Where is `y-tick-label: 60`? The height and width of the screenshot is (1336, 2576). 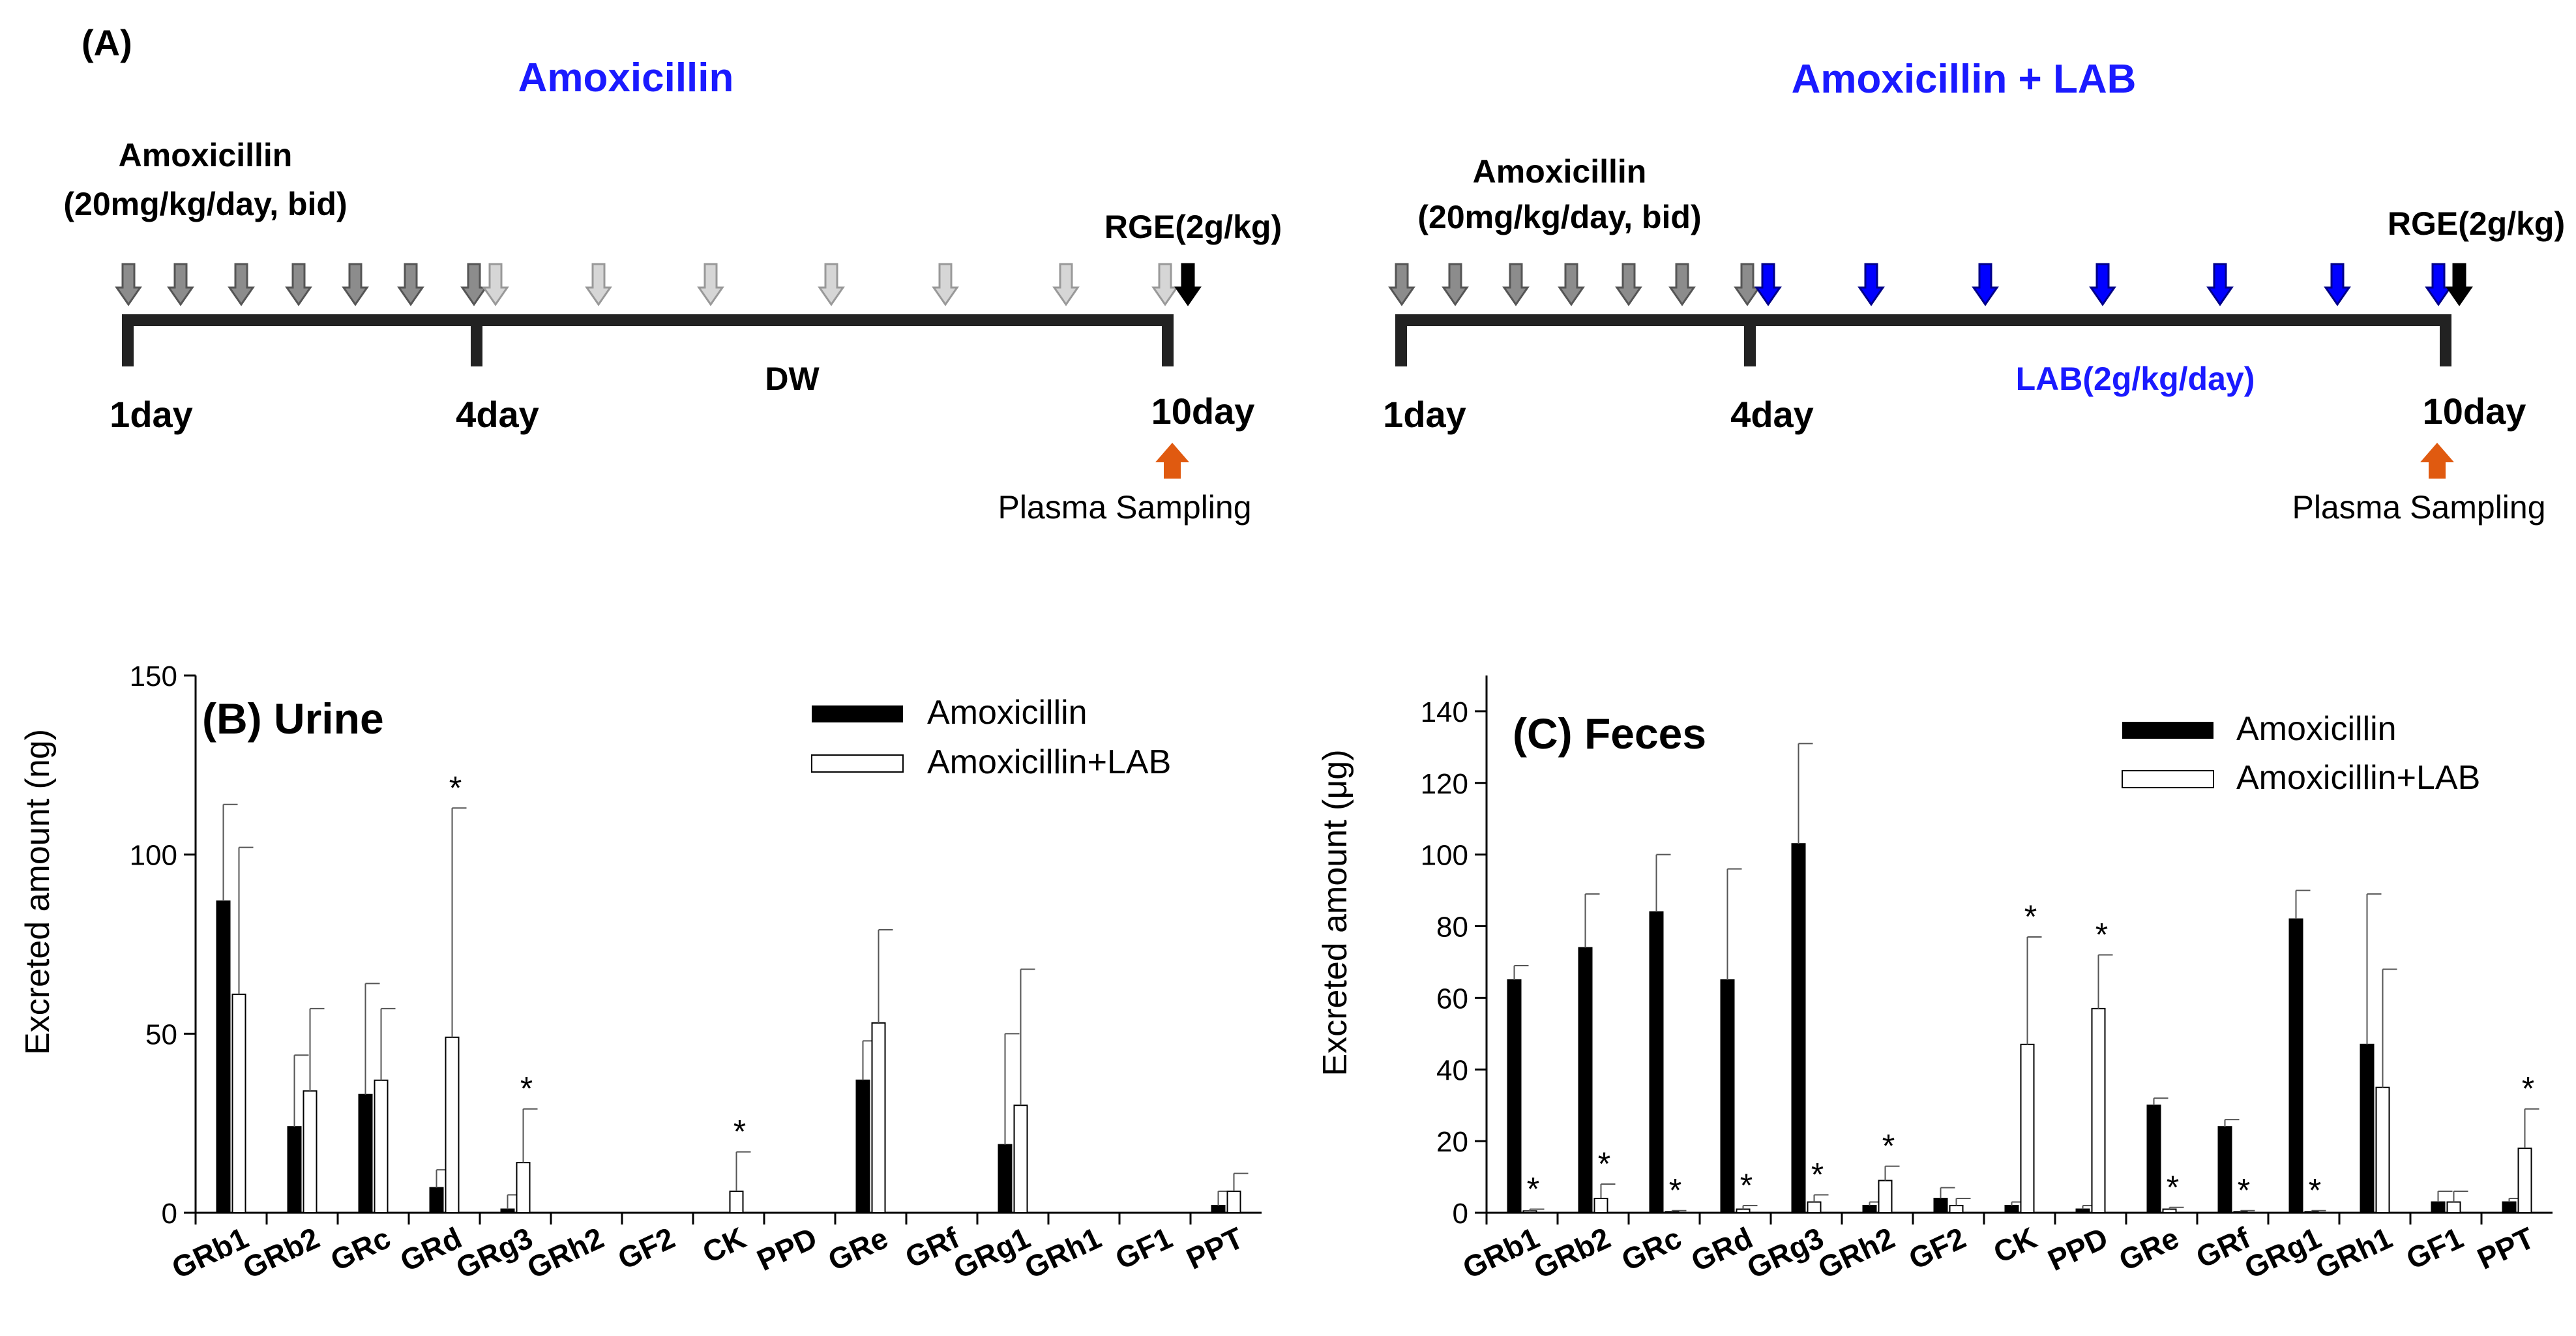 y-tick-label: 60 is located at coordinates (1452, 999).